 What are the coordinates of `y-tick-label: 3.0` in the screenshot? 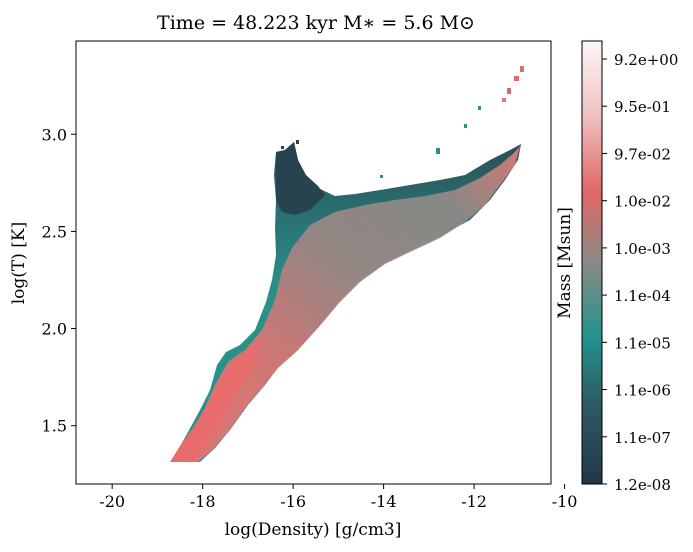 It's located at (54, 134).